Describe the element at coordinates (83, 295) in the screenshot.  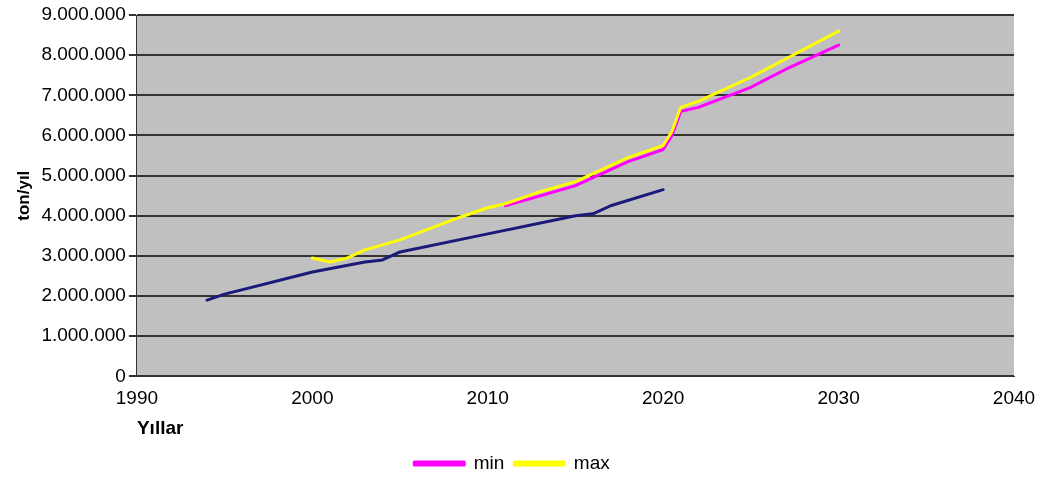
I see `y-tick-label: 2.000.000` at that location.